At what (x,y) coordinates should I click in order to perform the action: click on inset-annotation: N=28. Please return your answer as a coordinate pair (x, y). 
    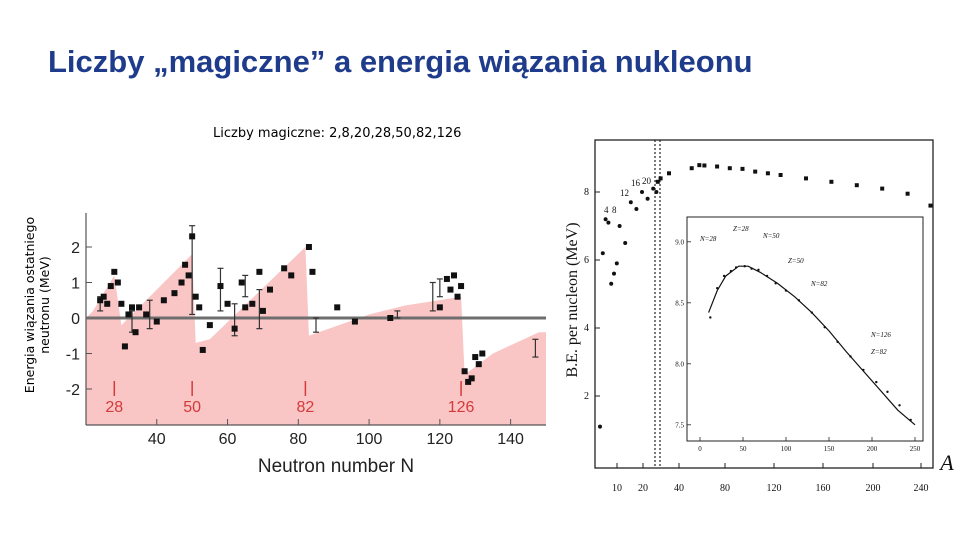
    Looking at the image, I should click on (708, 239).